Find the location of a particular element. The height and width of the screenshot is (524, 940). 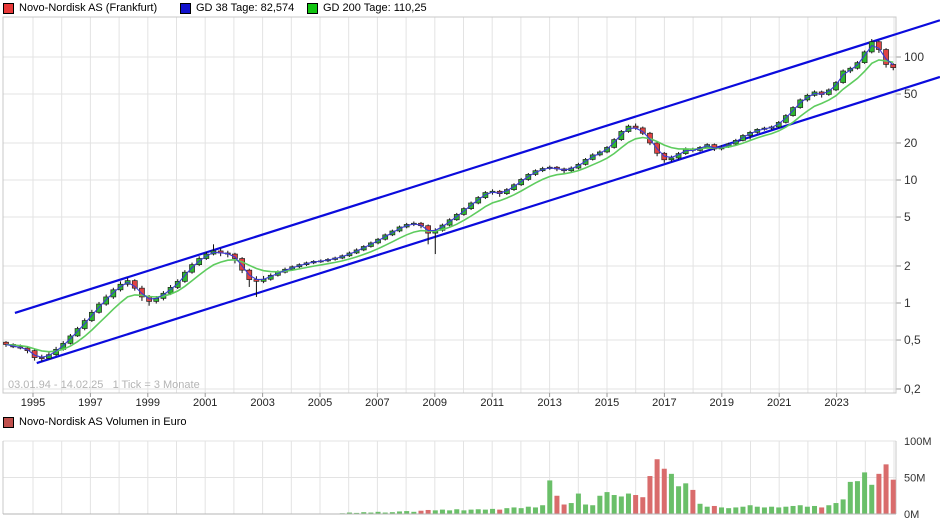

price-axis-label: 0,5 is located at coordinates (912, 340).